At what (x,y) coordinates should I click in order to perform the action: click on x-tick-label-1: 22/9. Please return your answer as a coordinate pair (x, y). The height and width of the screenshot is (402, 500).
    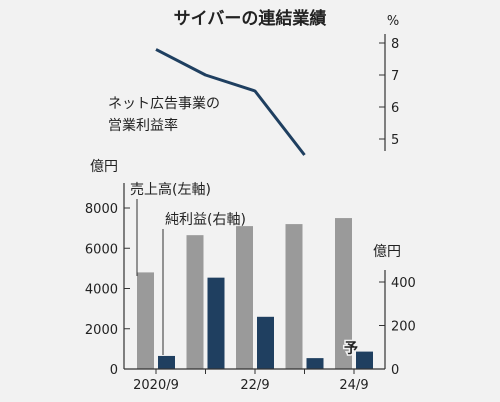
    Looking at the image, I should click on (254, 385).